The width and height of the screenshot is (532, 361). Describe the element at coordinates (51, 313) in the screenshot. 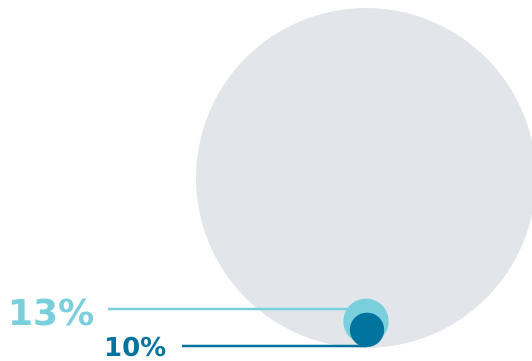

I see `label-13-percent: 13%` at that location.